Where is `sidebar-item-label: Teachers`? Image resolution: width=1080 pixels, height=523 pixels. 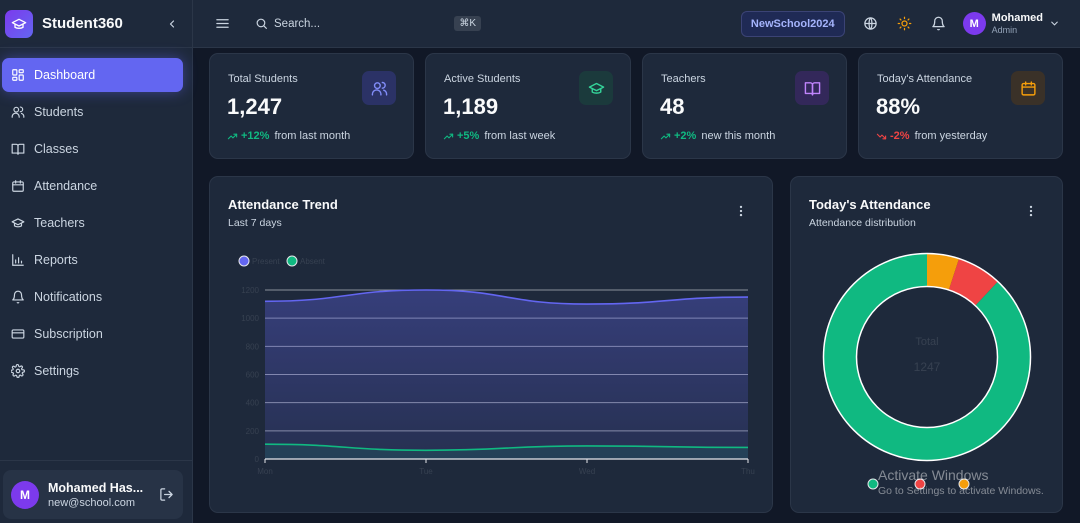
sidebar-item-label: Teachers is located at coordinates (59, 223).